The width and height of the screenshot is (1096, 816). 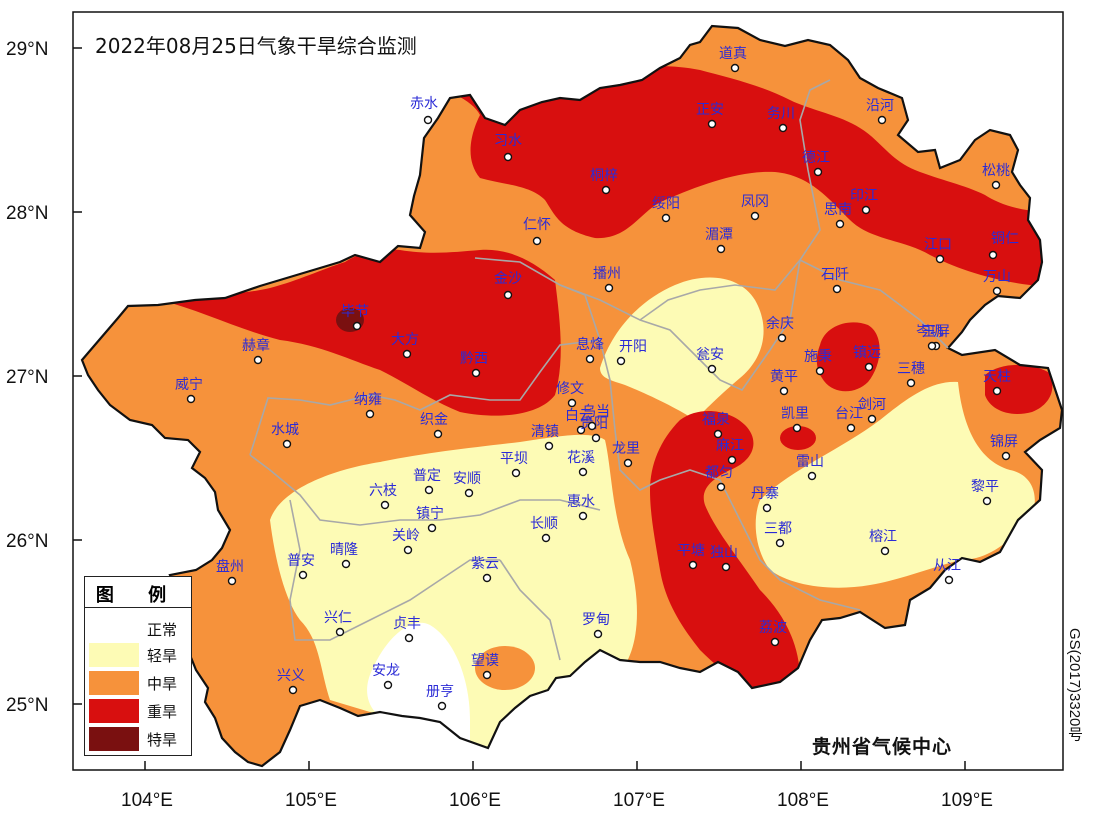 I want to click on legend-item-extreme: 特旱, so click(x=139, y=739).